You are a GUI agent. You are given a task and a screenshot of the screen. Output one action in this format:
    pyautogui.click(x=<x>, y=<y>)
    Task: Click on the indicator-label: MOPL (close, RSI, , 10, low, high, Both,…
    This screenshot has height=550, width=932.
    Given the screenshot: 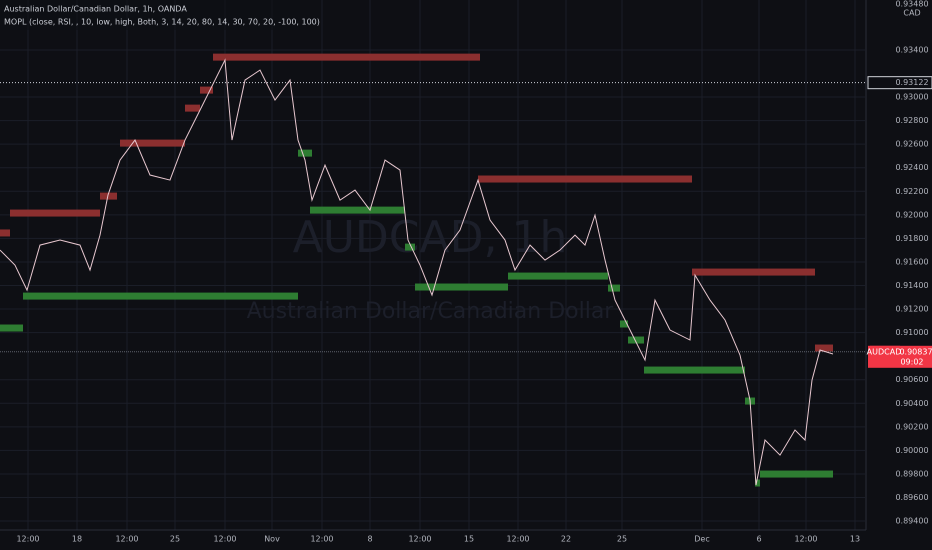 What is the action you would take?
    pyautogui.click(x=162, y=22)
    